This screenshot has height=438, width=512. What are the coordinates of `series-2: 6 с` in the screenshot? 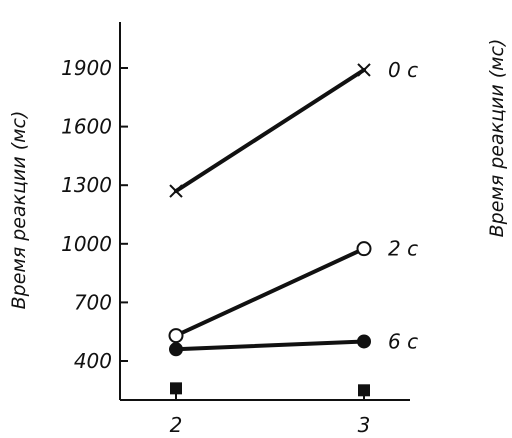 It's located at (293, 343).